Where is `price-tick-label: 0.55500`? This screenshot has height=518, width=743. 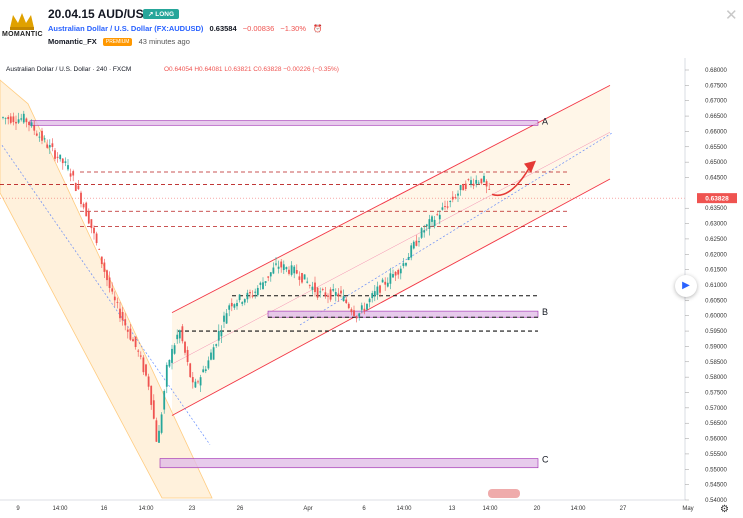
price-tick-label: 0.55500 is located at coordinates (716, 455).